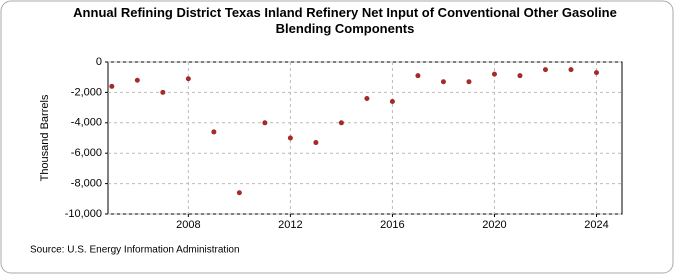  I want to click on x-tick-label: 2008, so click(188, 225).